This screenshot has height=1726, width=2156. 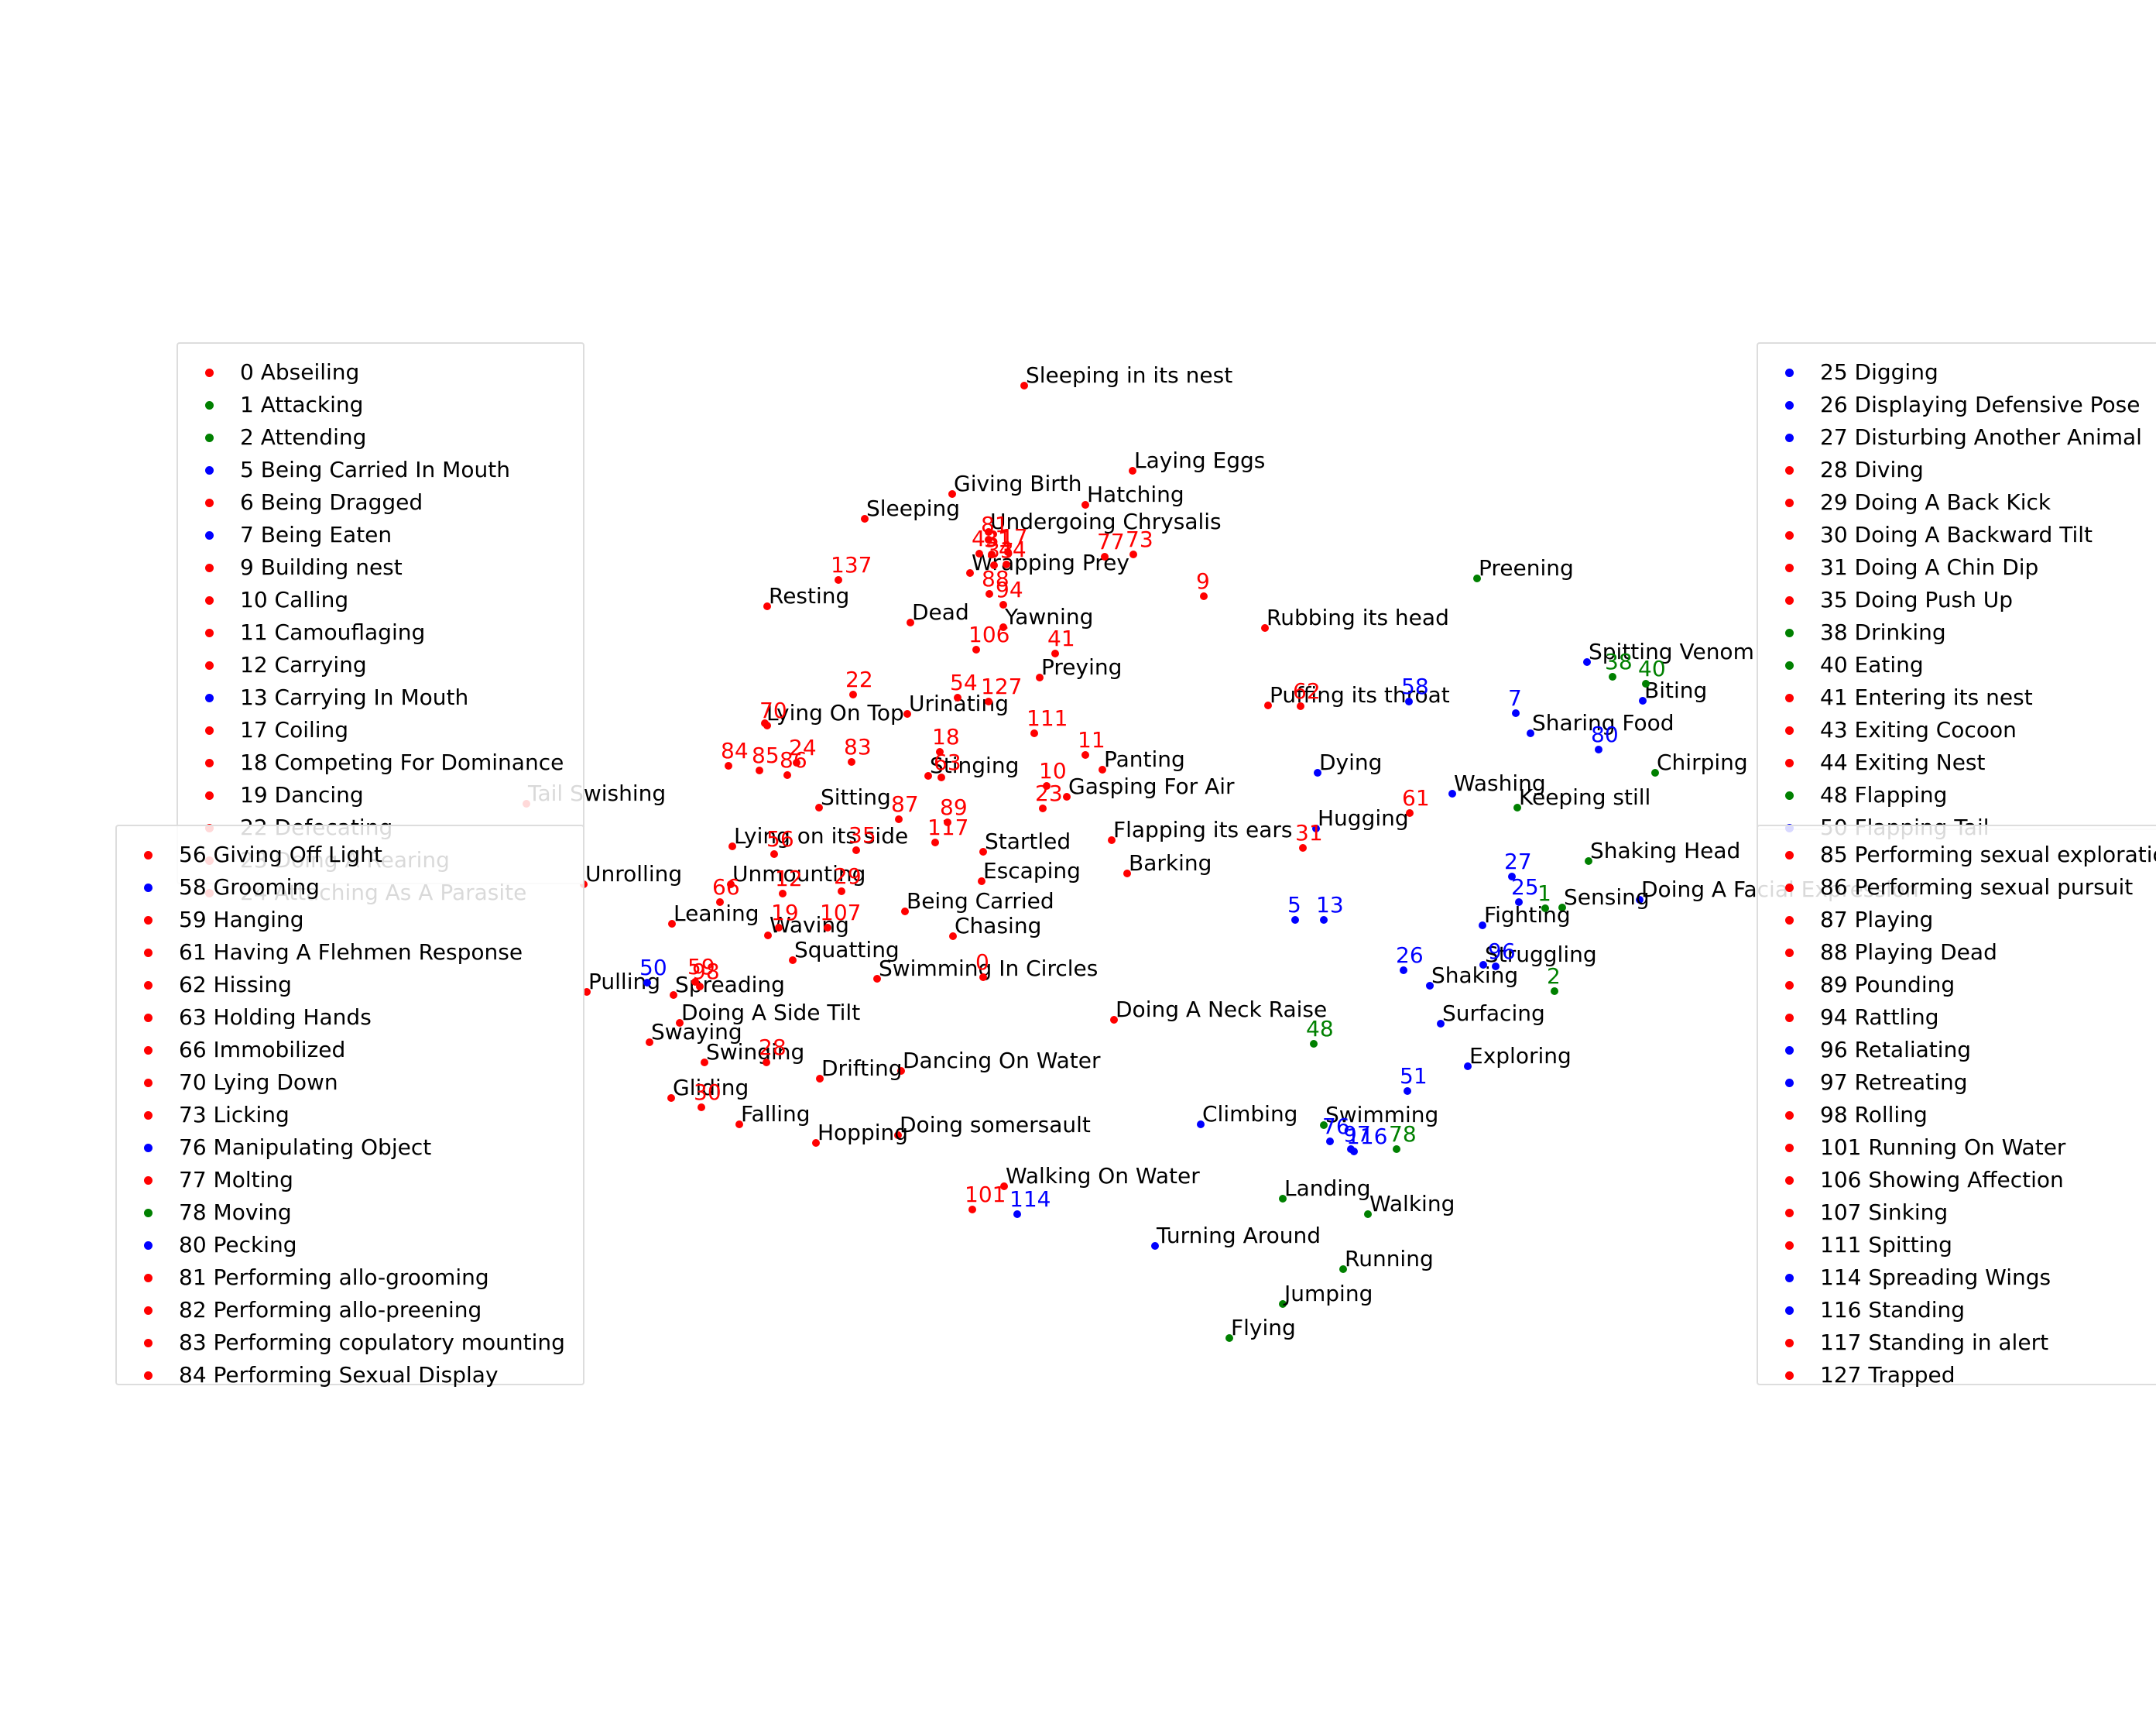 What do you see at coordinates (726, 887) in the screenshot?
I see `point-id-label: 66` at bounding box center [726, 887].